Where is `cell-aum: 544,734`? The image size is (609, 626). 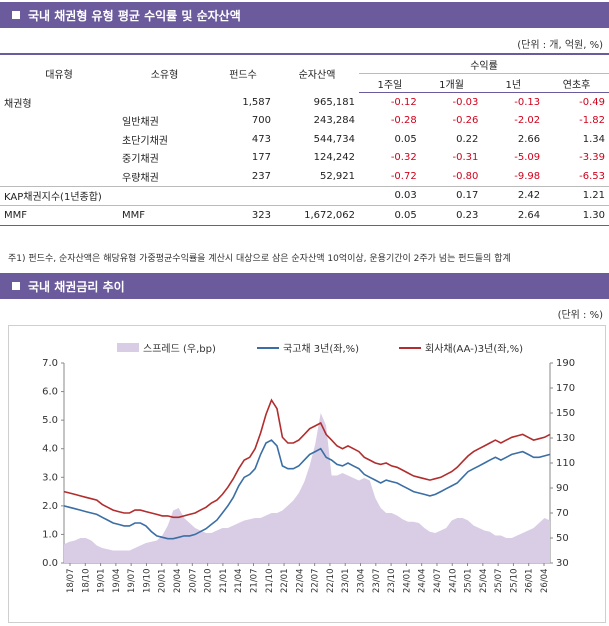
cell-aum: 544,734 is located at coordinates (334, 139).